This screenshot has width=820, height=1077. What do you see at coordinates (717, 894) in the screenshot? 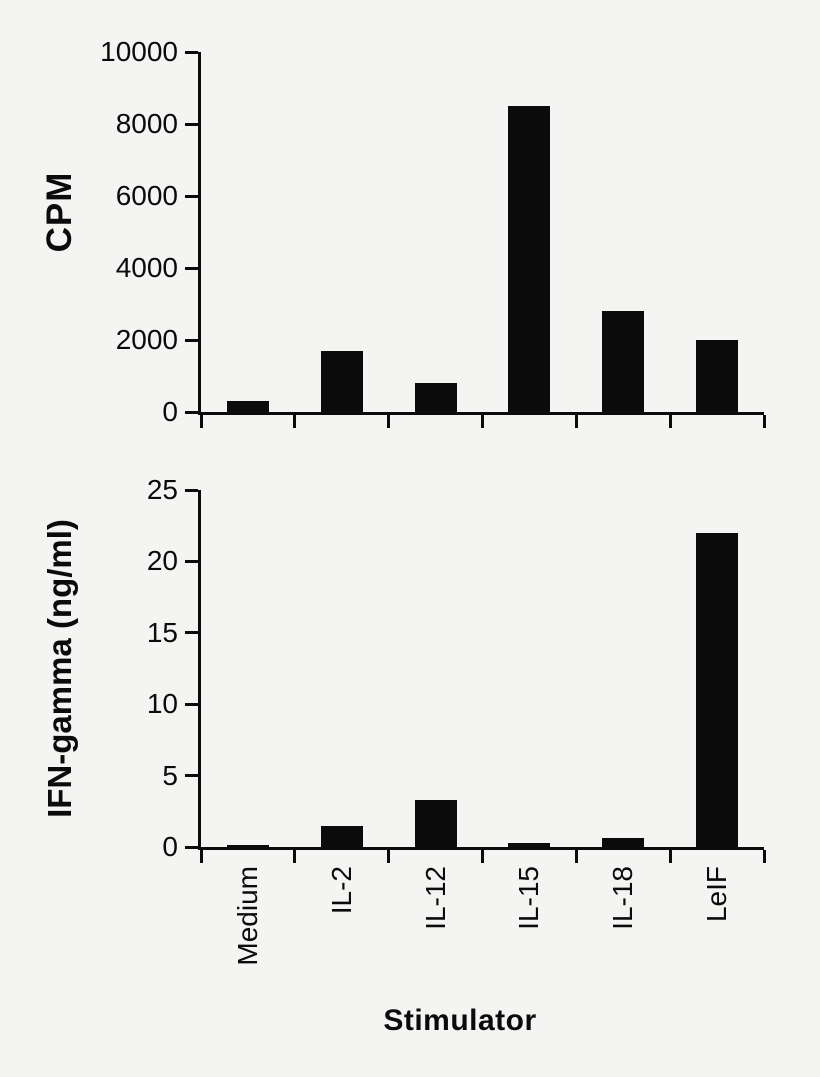
I see `category-label-text: LeIF` at bounding box center [717, 894].